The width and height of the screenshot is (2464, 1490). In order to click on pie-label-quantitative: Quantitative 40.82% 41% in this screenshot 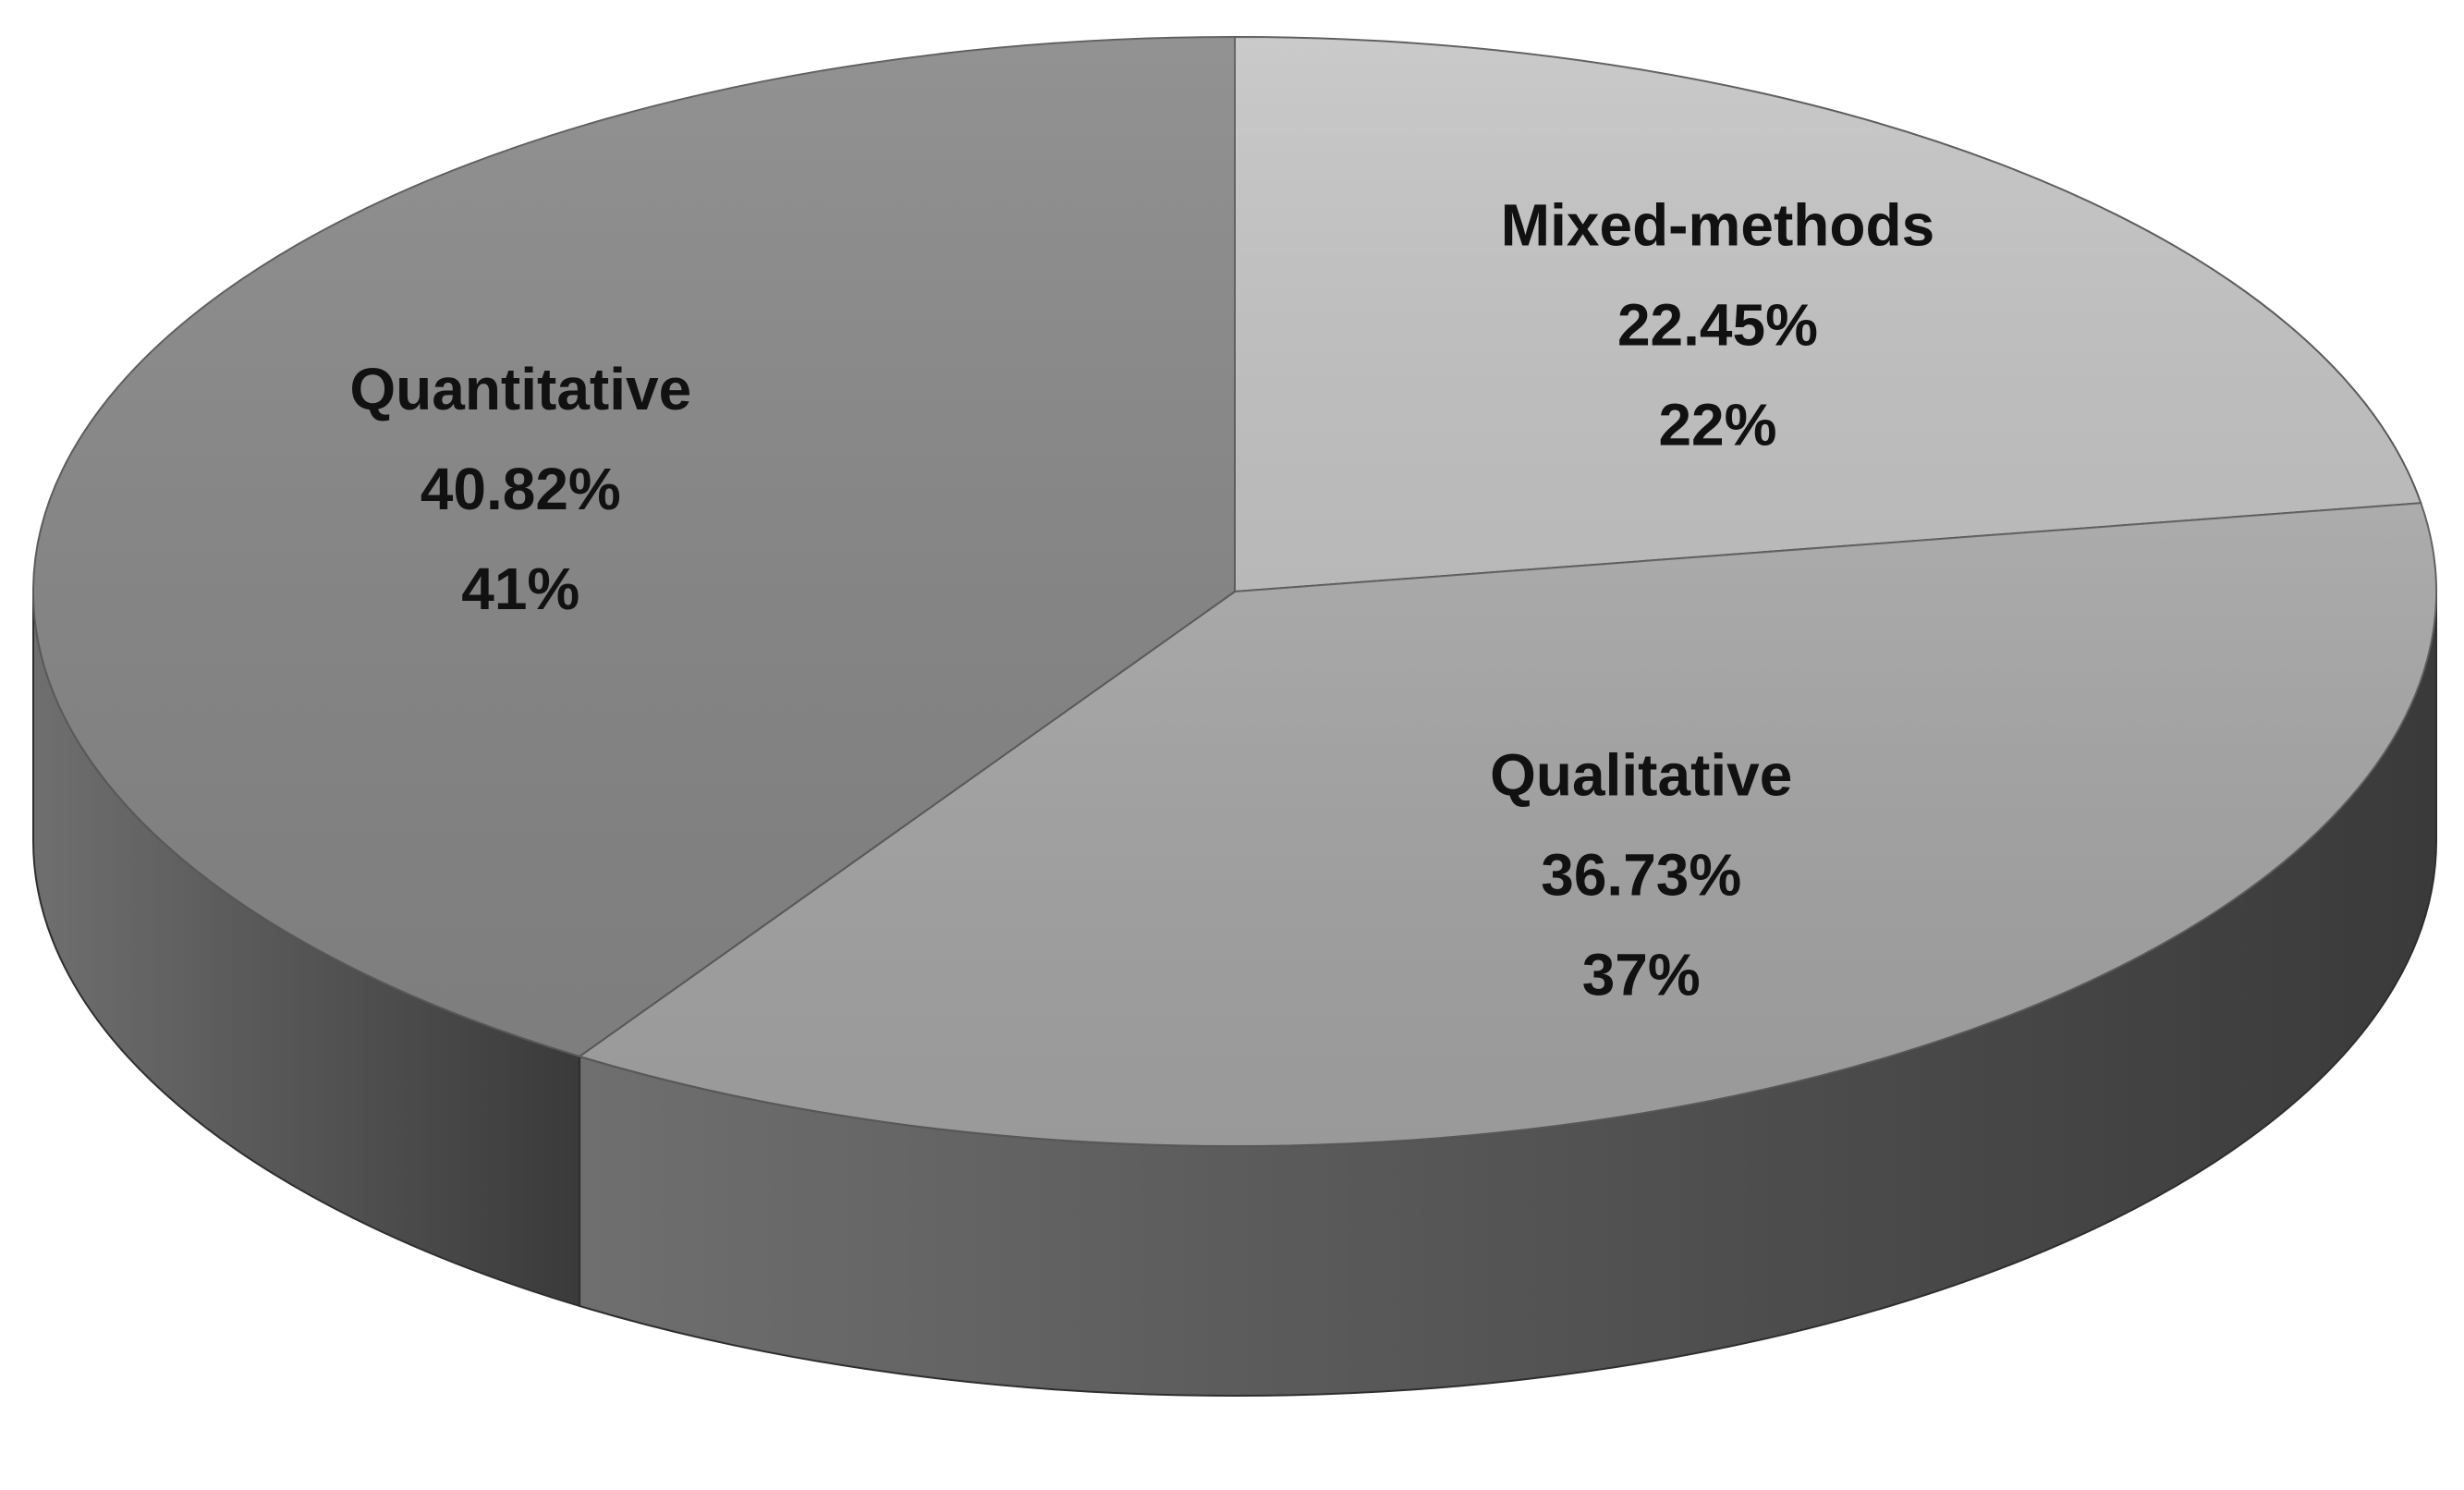, I will do `click(520, 489)`.